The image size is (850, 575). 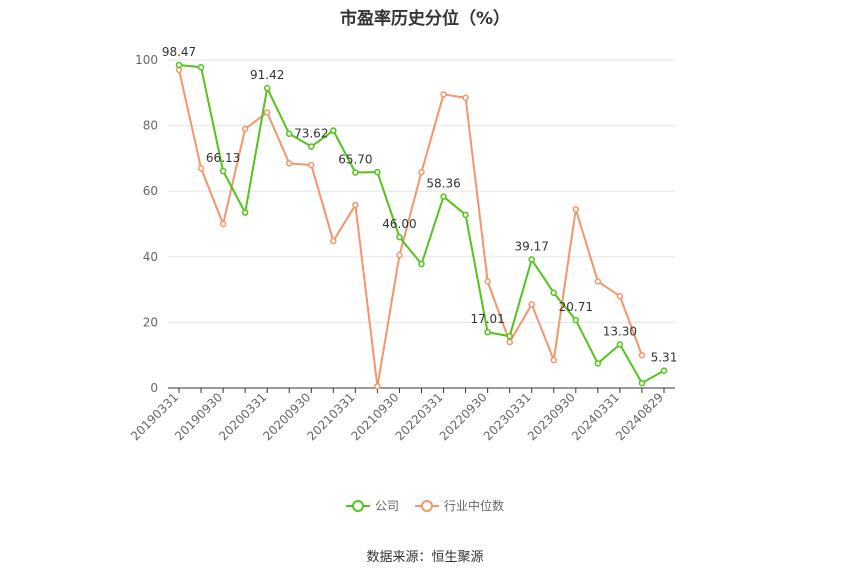 What do you see at coordinates (150, 191) in the screenshot?
I see `y-tick-label: 60` at bounding box center [150, 191].